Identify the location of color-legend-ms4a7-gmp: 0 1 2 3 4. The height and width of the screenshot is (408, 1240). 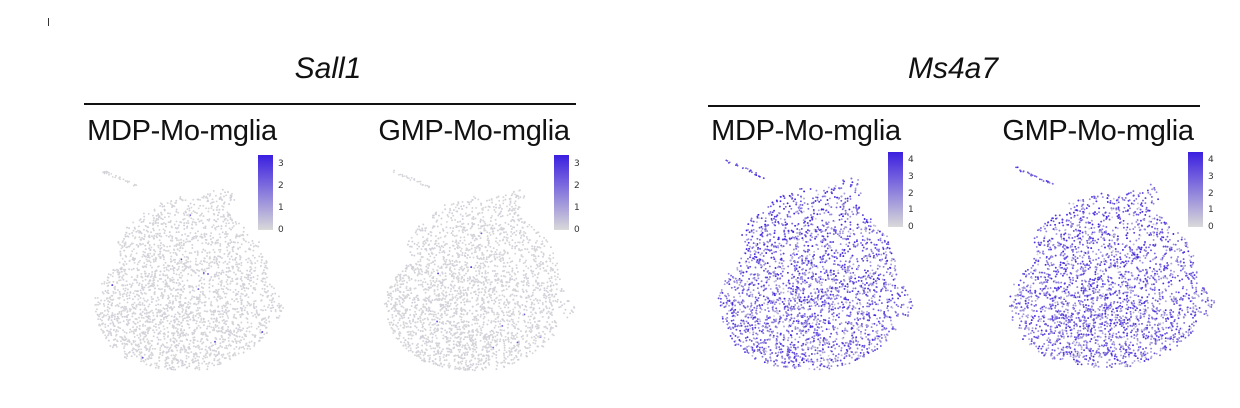
(1206, 192).